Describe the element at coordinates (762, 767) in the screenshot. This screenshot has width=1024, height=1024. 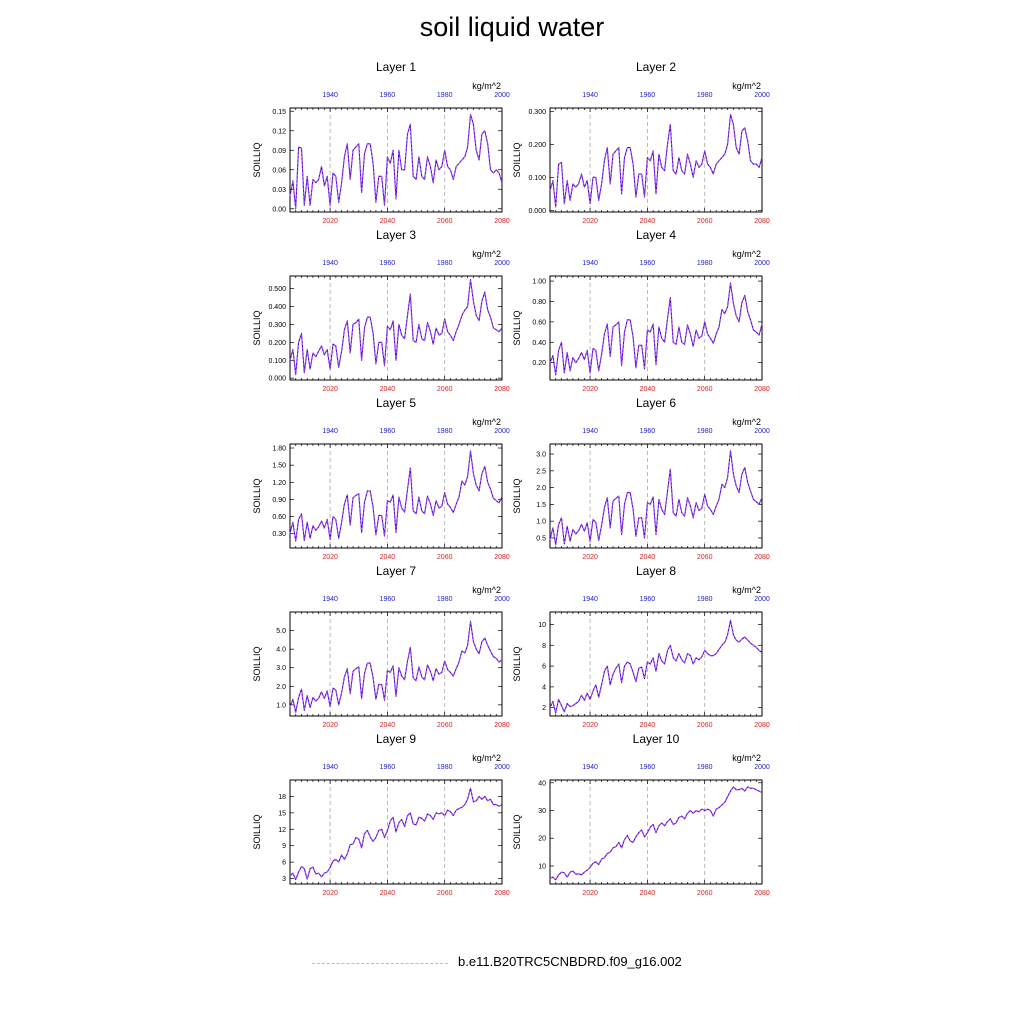
I see `layer-10-top-tick-label: 2000` at that location.